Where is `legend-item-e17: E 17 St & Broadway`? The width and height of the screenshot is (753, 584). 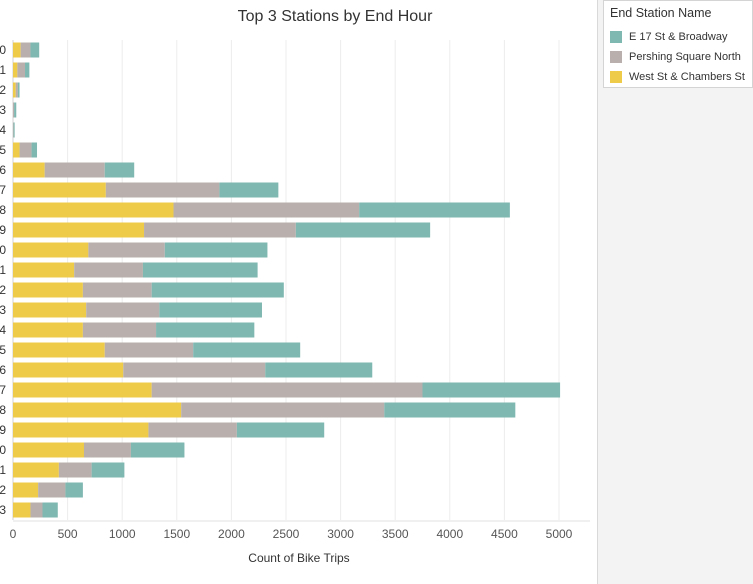
legend-item-e17: E 17 St & Broadway is located at coordinates (668, 37).